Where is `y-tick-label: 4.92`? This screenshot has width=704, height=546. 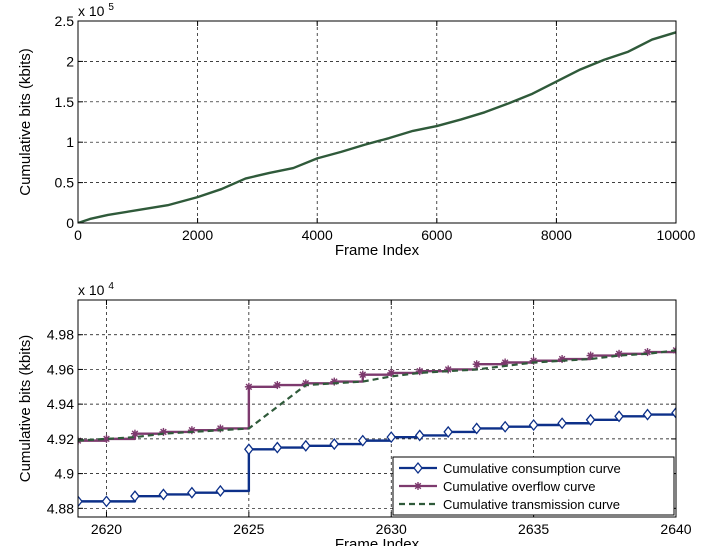
y-tick-label: 4.92 is located at coordinates (60, 439).